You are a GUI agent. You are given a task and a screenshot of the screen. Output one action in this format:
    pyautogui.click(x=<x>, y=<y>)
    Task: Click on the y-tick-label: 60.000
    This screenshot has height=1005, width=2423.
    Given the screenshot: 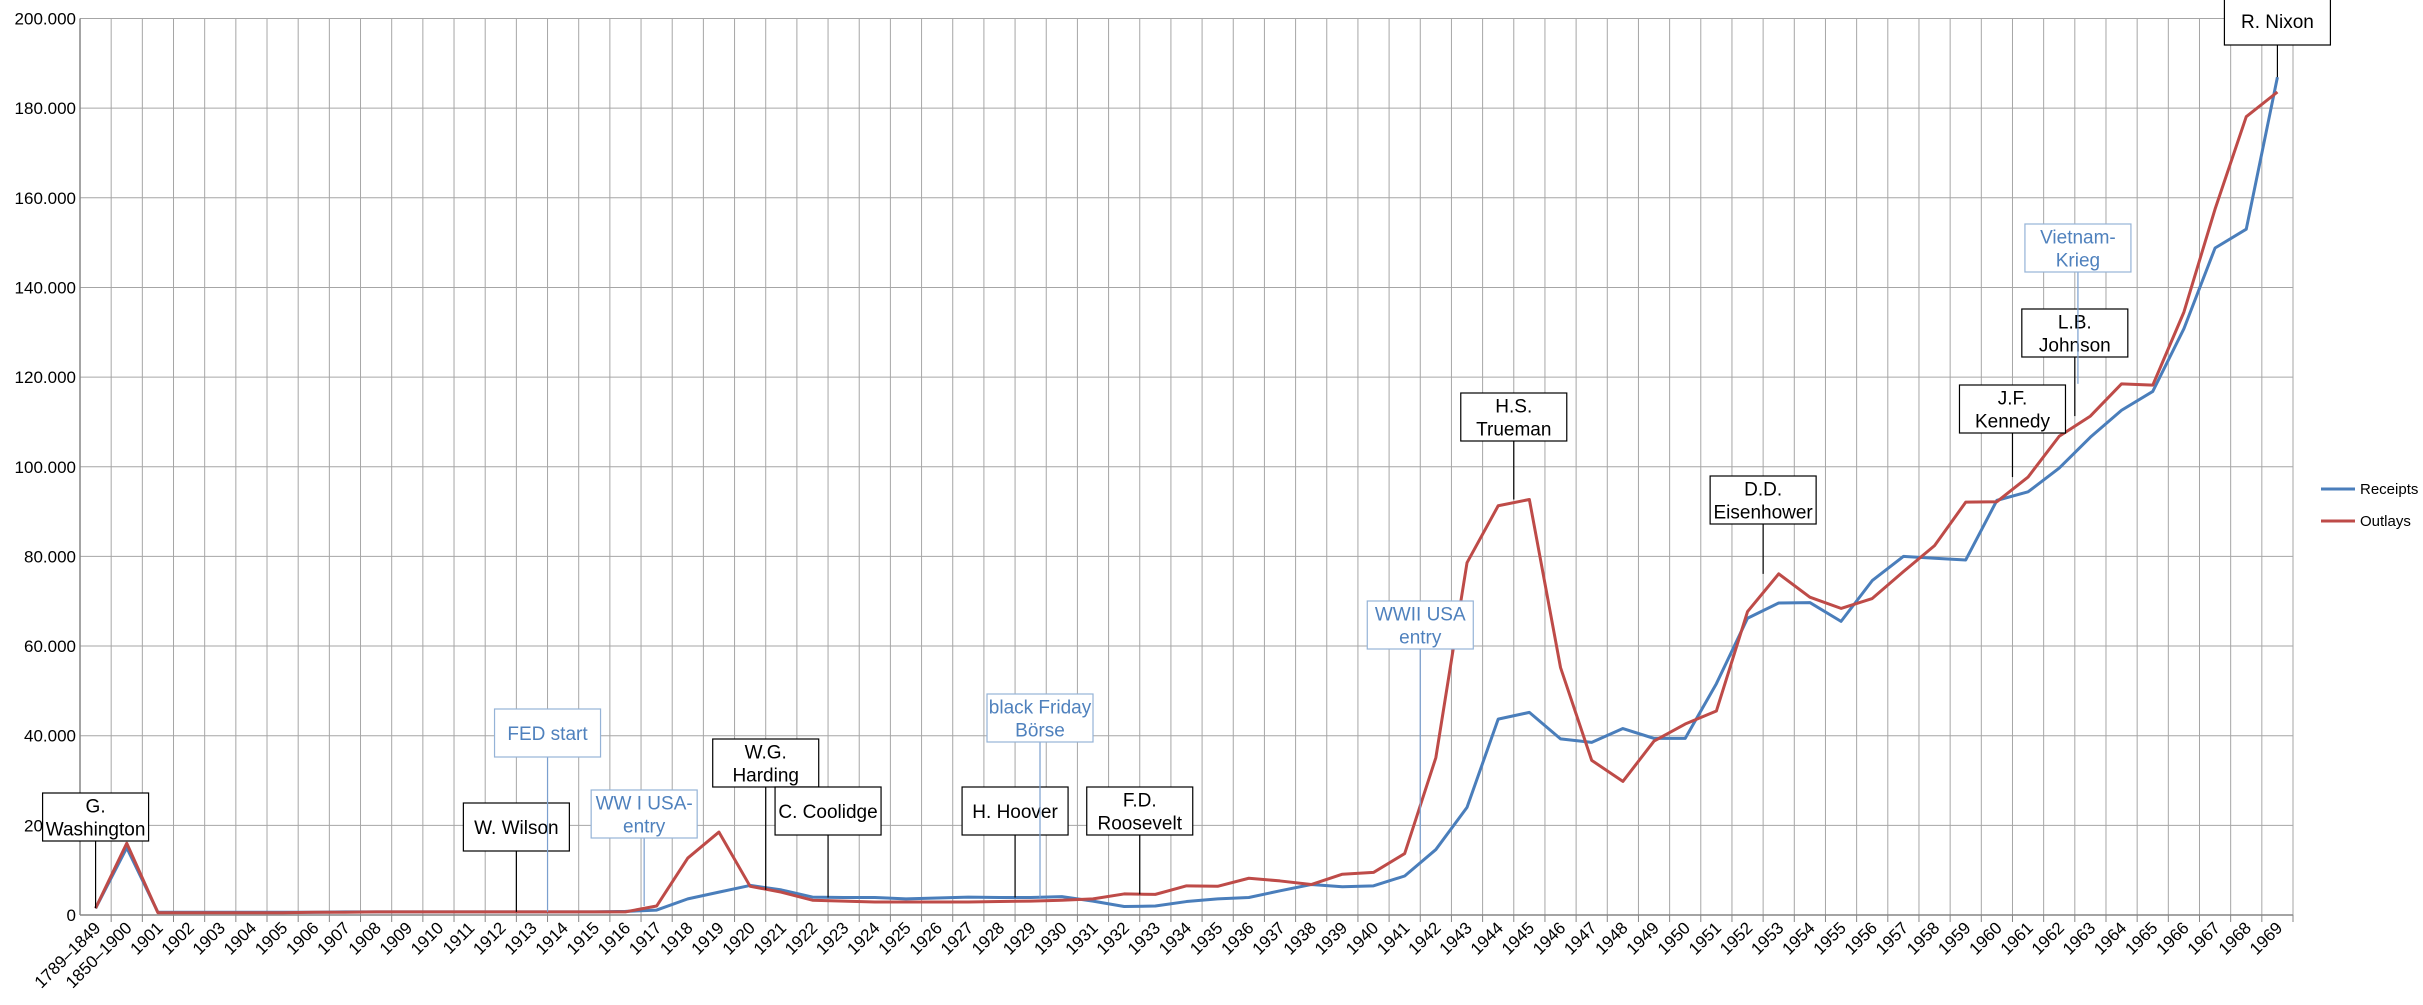 What is the action you would take?
    pyautogui.click(x=50, y=646)
    